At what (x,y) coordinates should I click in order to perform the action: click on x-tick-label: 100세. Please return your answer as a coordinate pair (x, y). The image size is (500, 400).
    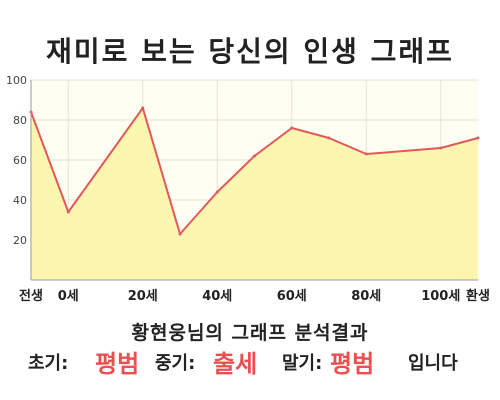
    Looking at the image, I should click on (440, 296).